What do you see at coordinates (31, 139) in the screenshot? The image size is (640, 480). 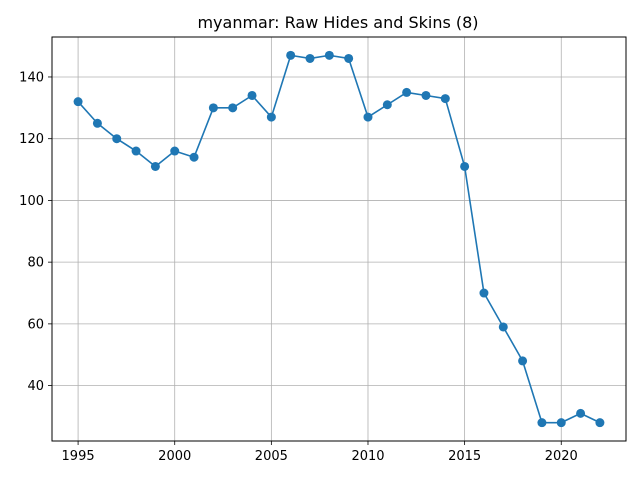 I see `y-tick-label: 120` at bounding box center [31, 139].